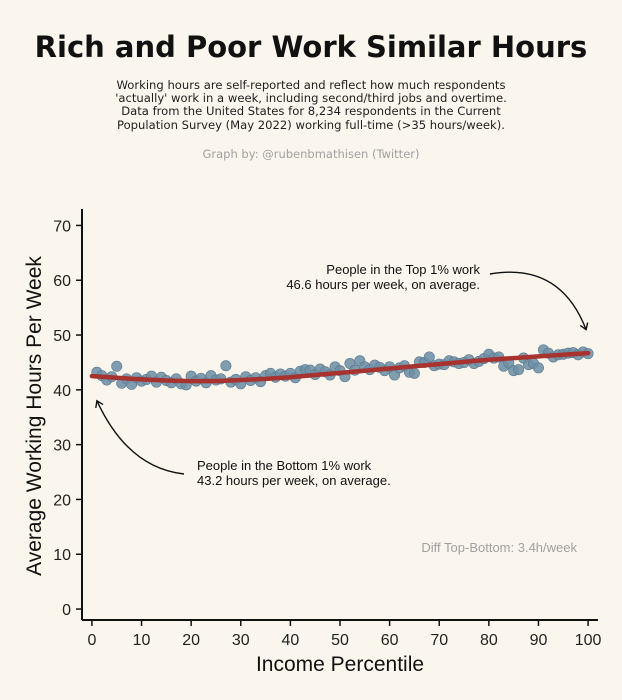  I want to click on y-tick-label: 20, so click(62, 500).